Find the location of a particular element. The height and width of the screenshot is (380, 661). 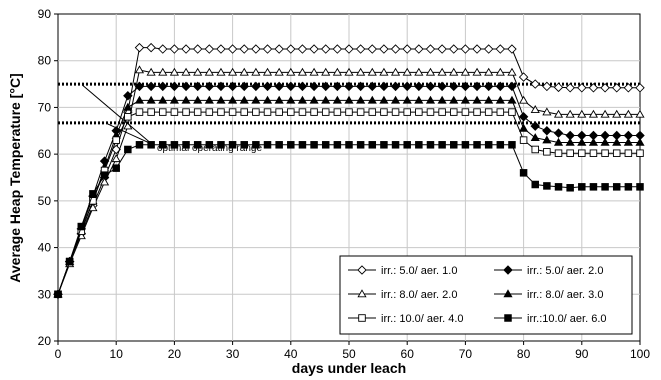

legend-label: irr.: 5.0/ aer. 1.0 is located at coordinates (419, 271).